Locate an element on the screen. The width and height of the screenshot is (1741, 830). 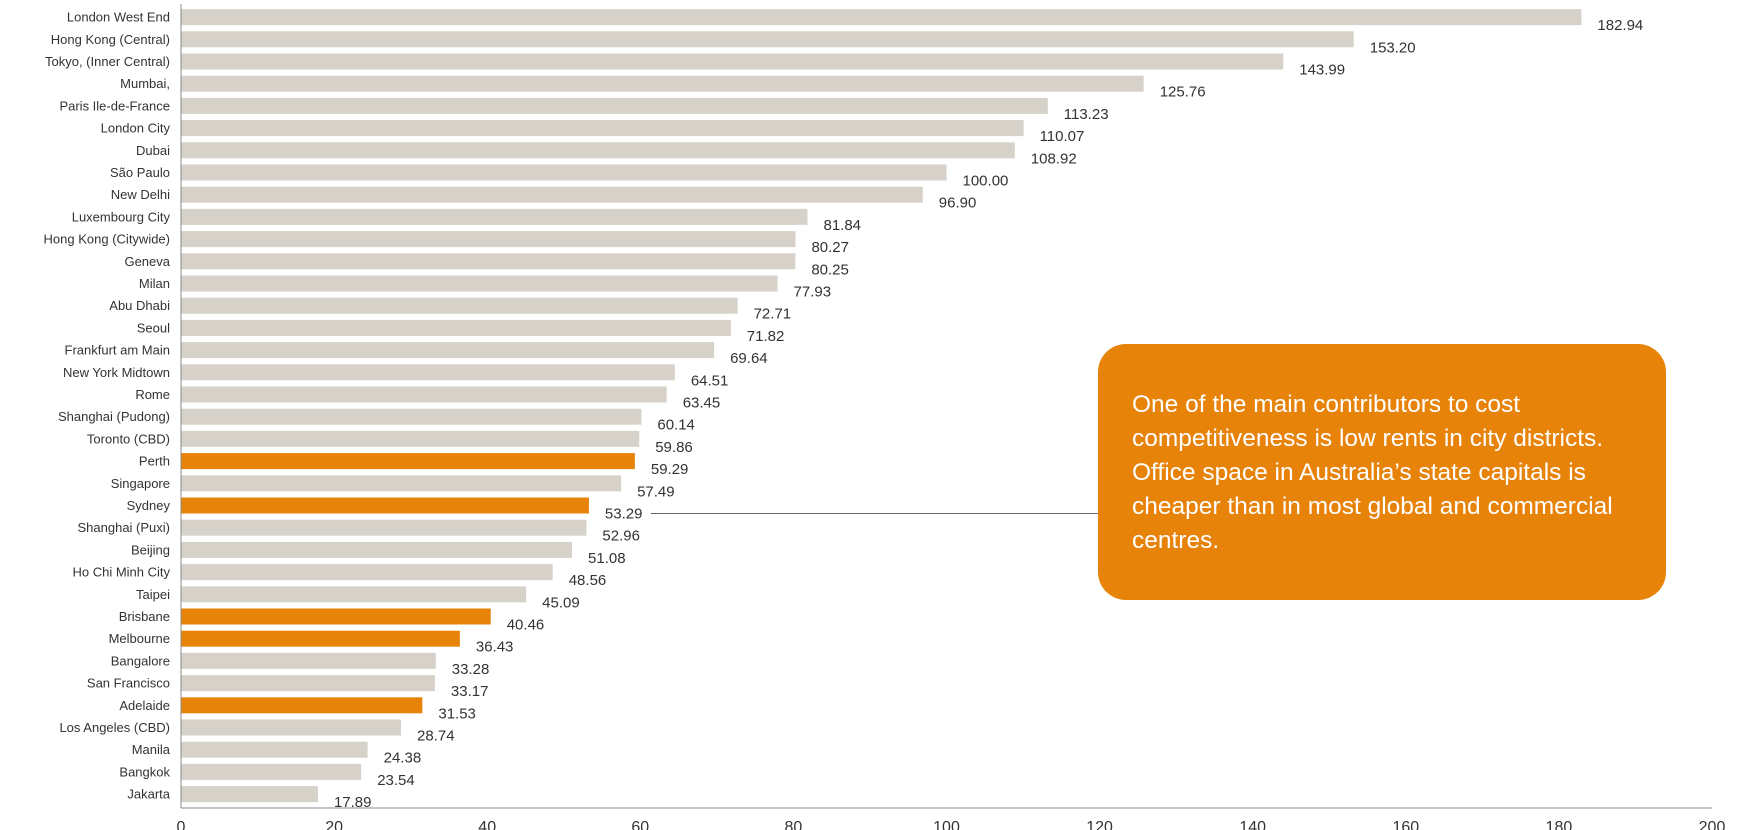
x-tick-label-180: 180 is located at coordinates (1559, 824).